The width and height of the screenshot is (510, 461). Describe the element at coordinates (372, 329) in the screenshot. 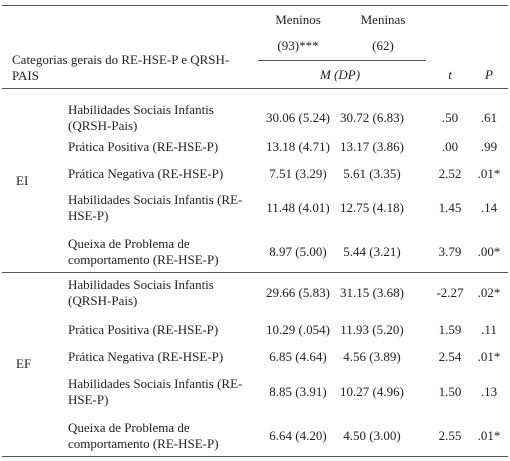

I see `girls-value: 11.93 (5.20)` at that location.